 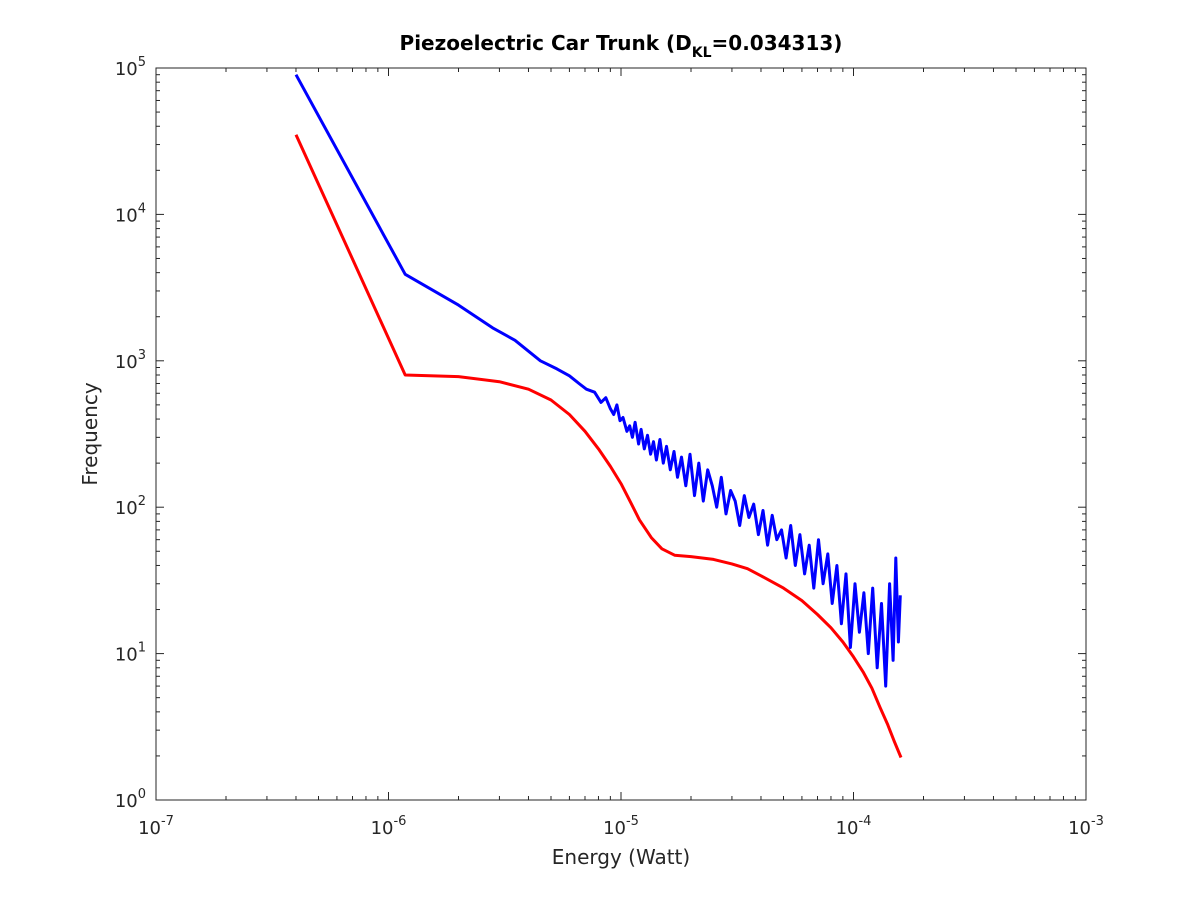 I want to click on x-tick-label-1: 10⁻⁶, so click(x=389, y=826).